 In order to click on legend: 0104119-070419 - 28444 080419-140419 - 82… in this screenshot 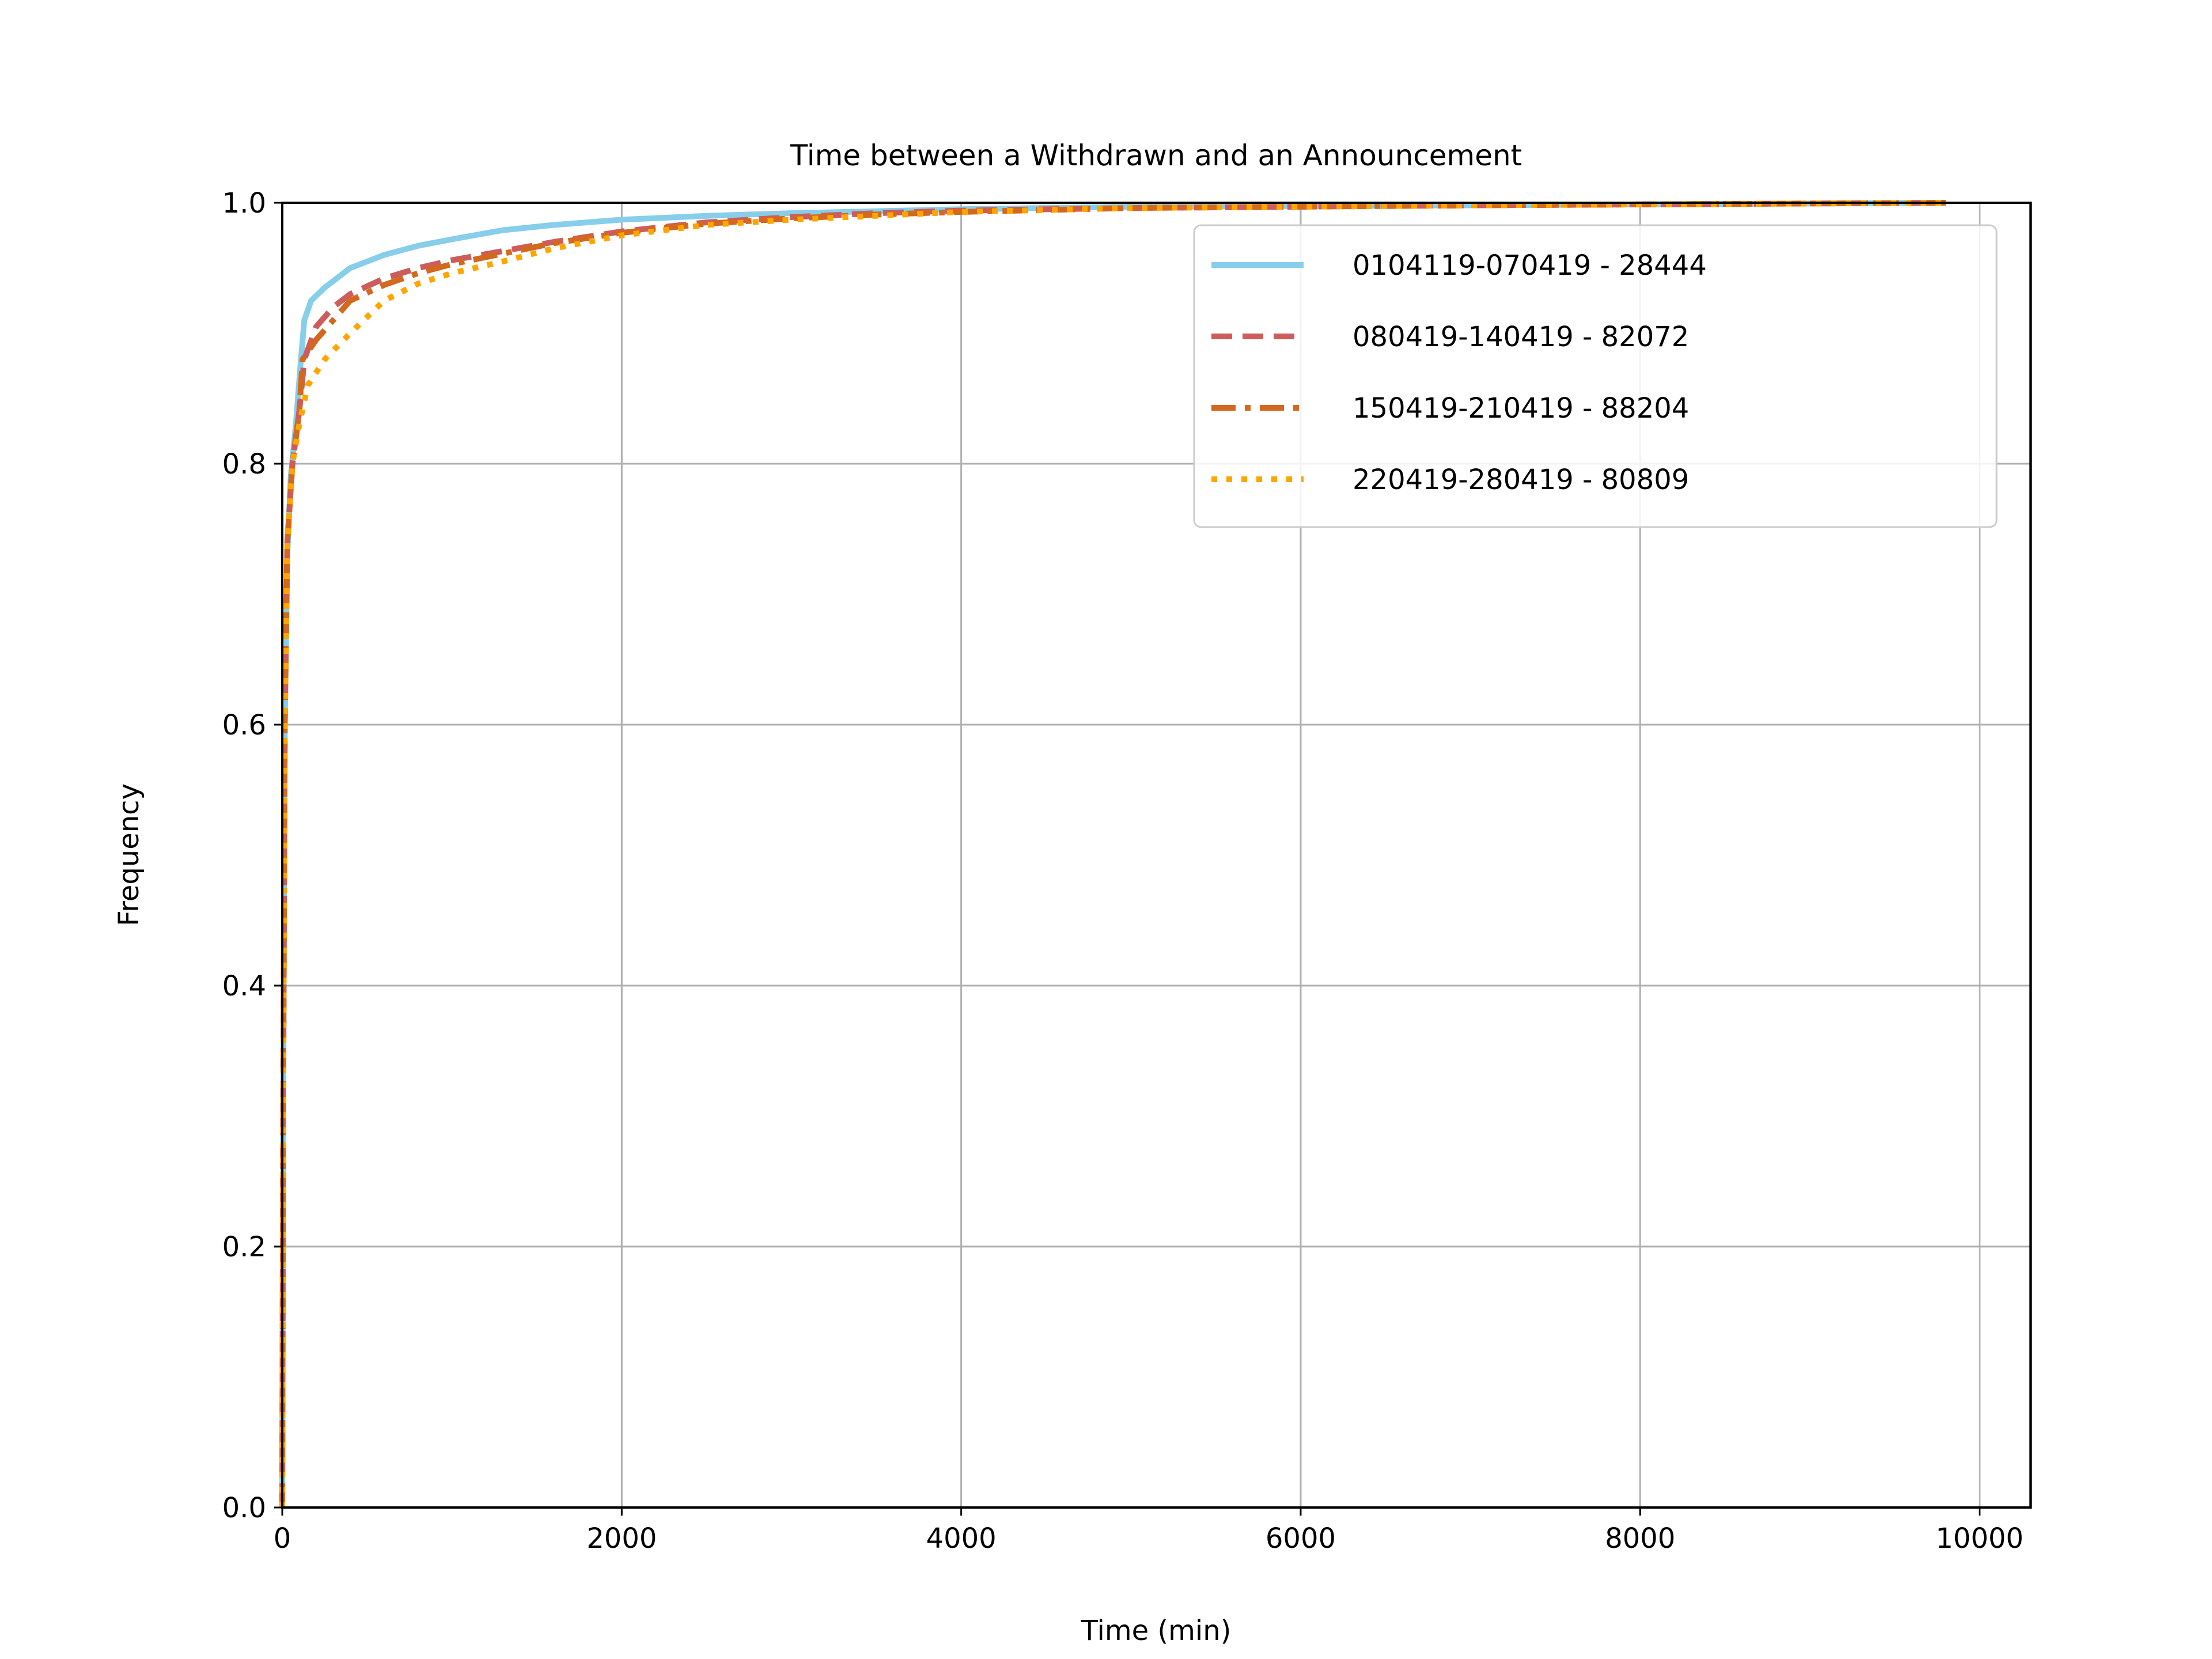, I will do `click(1595, 376)`.